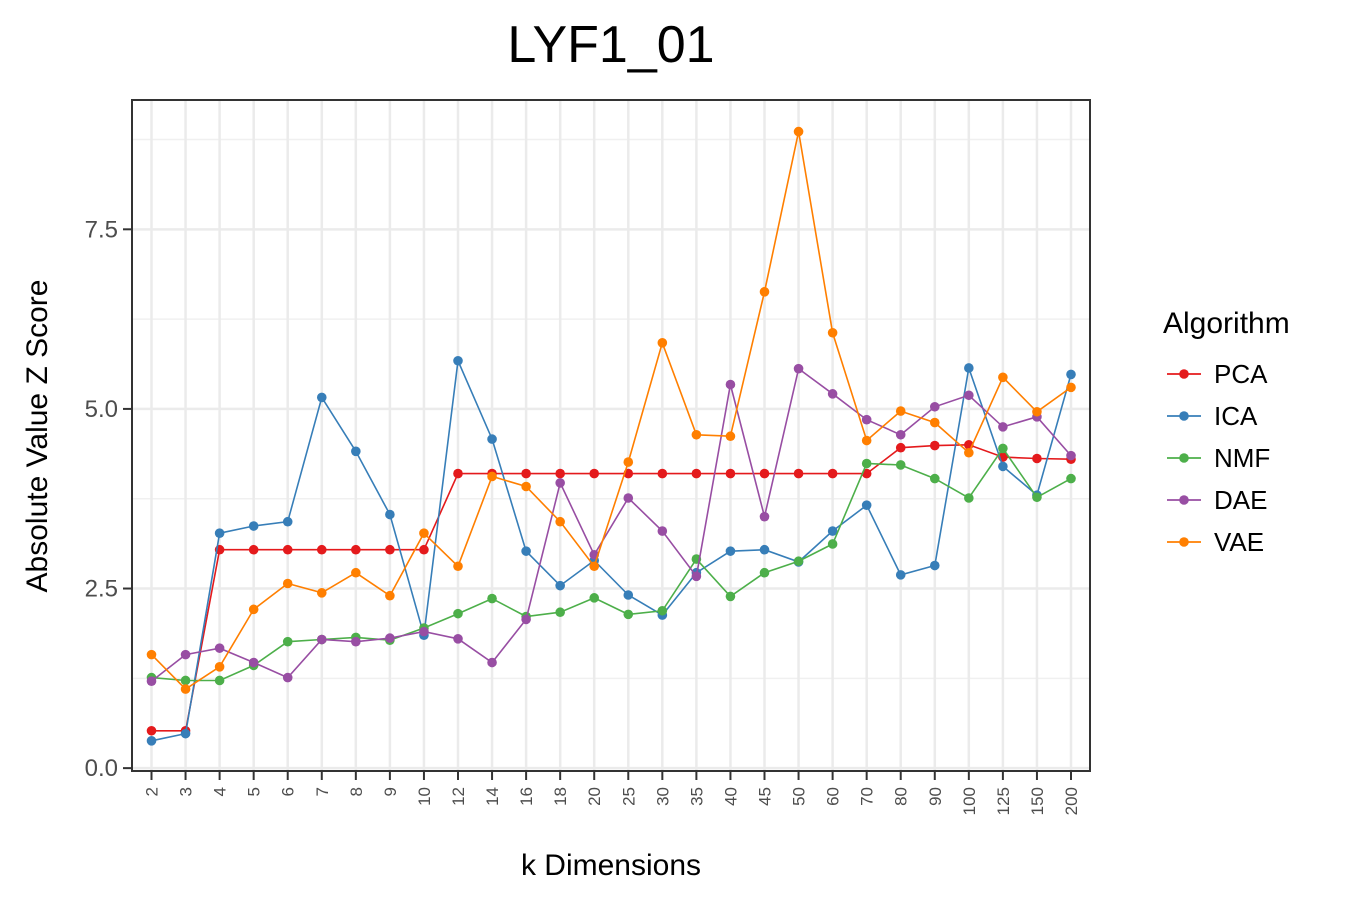  Describe the element at coordinates (101, 409) in the screenshot. I see `y-tick-label: 5.0` at that location.